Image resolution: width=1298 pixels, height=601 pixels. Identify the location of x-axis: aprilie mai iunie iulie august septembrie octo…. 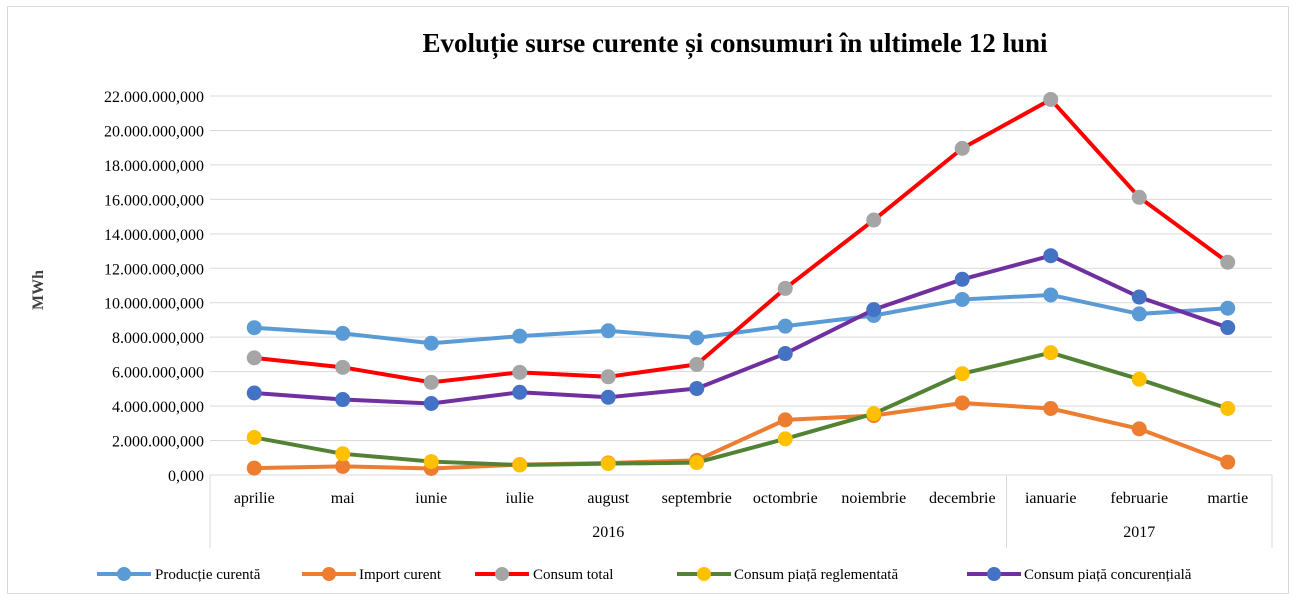
(741, 511).